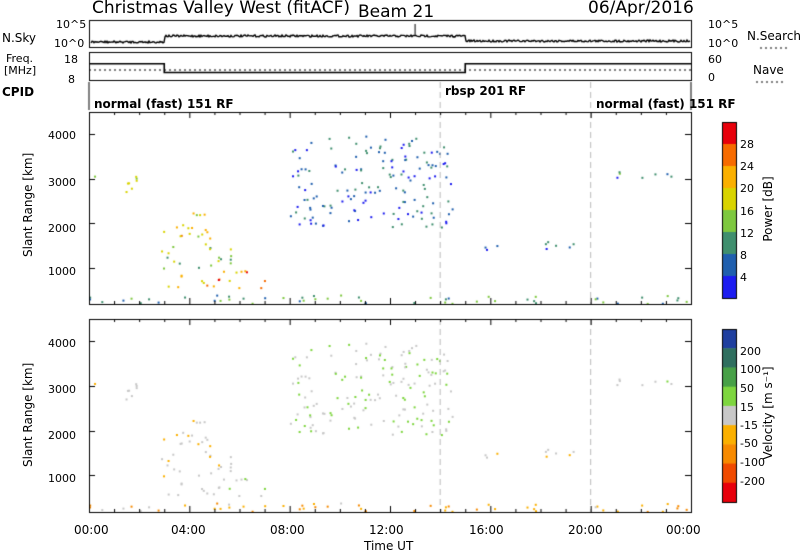 The image size is (800, 554). I want to click on nsearch-tick-top: 10^5, so click(723, 24).